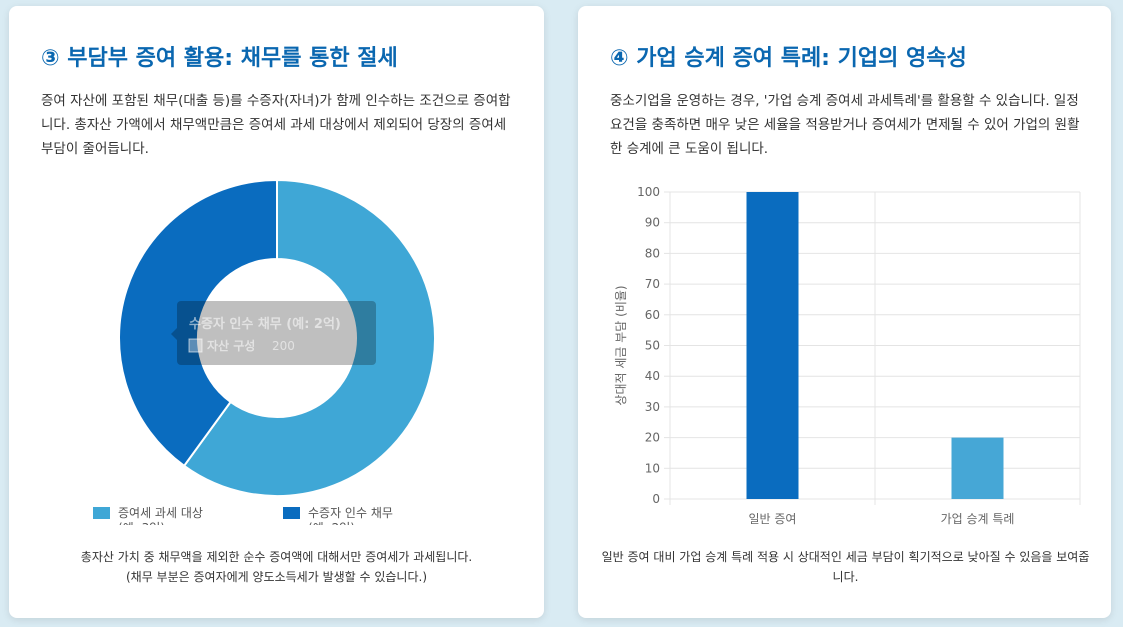 The height and width of the screenshot is (627, 1123). I want to click on tooltip-title: 수증자 인수 채무 (예: 2억), so click(265, 324).